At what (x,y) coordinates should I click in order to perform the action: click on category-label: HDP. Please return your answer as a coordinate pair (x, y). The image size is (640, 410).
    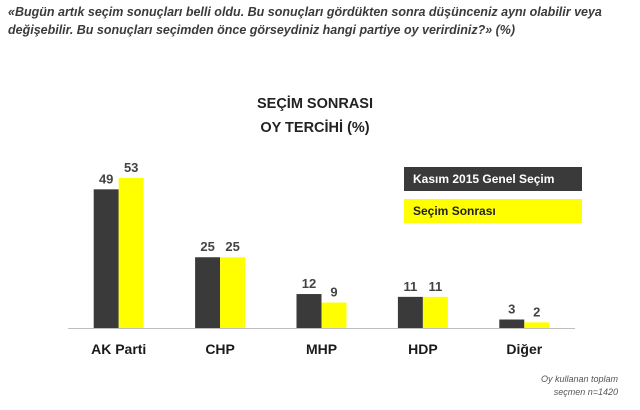
    Looking at the image, I should click on (423, 349).